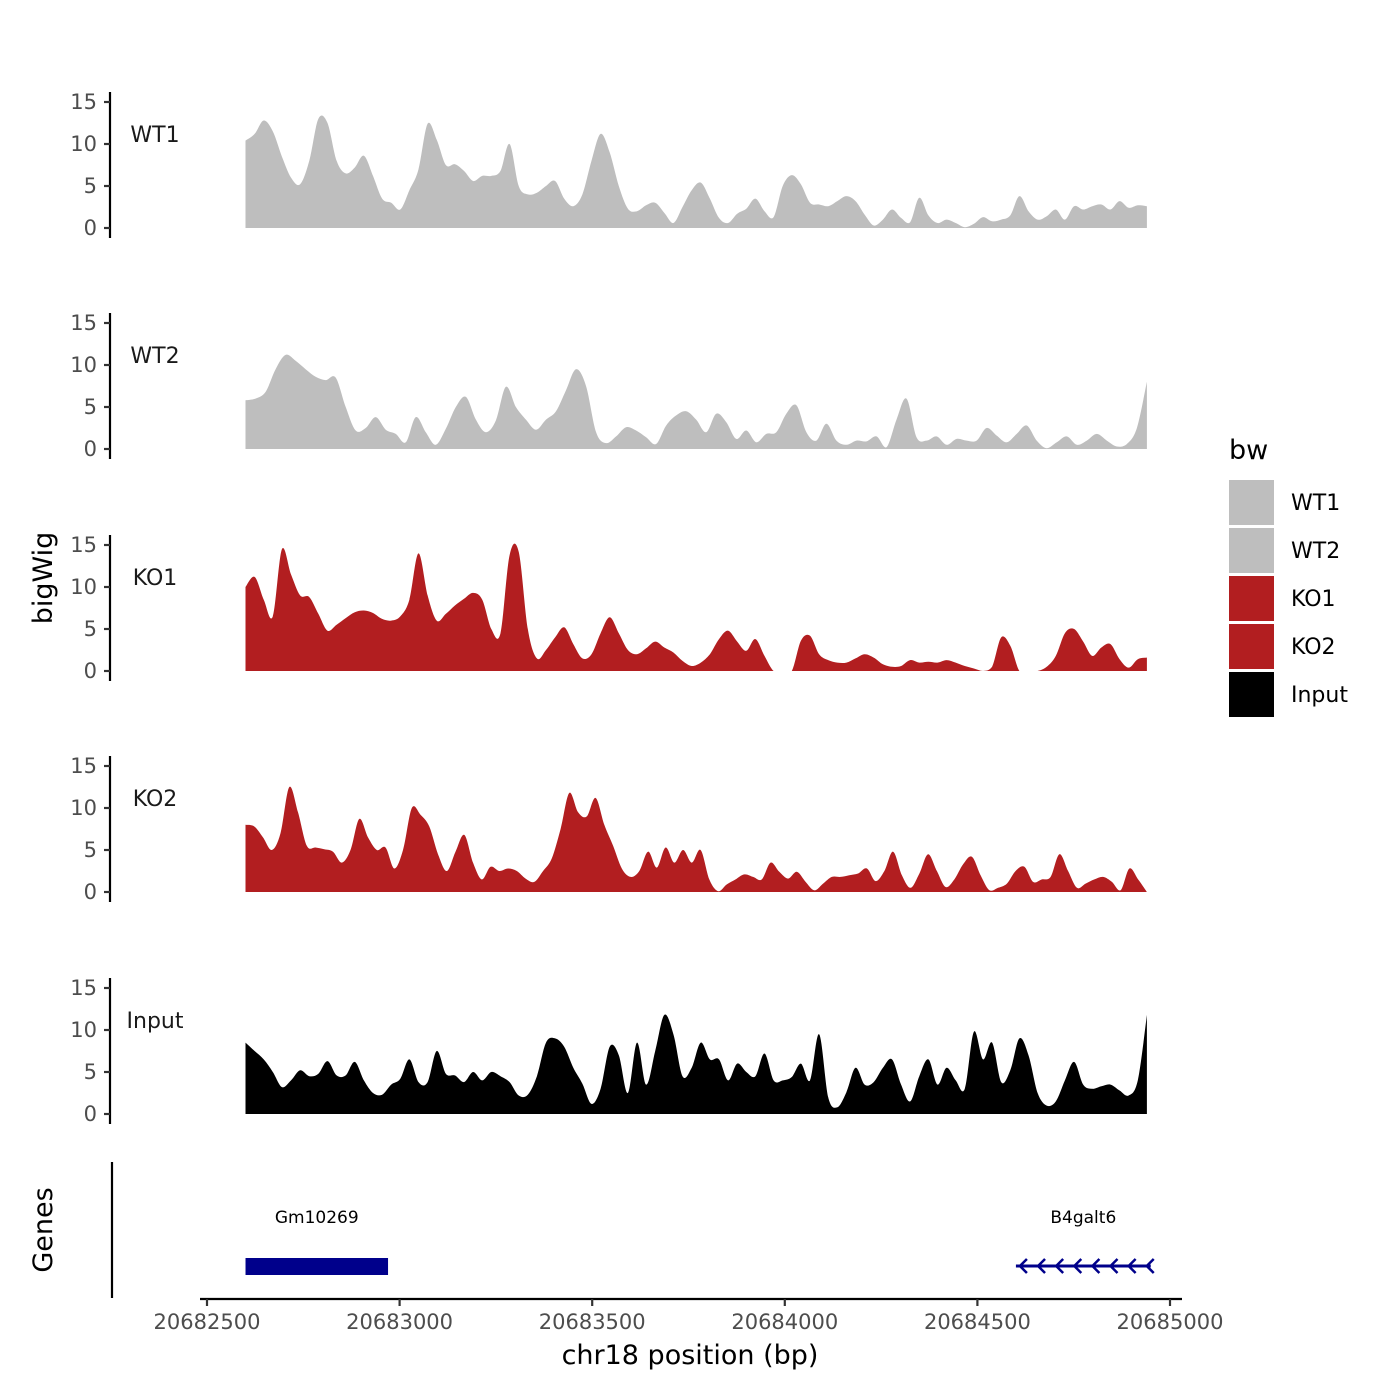 The width and height of the screenshot is (1400, 1400). I want to click on legend: bw WT1 WT2 KO1 KO2 Input, so click(1288, 576).